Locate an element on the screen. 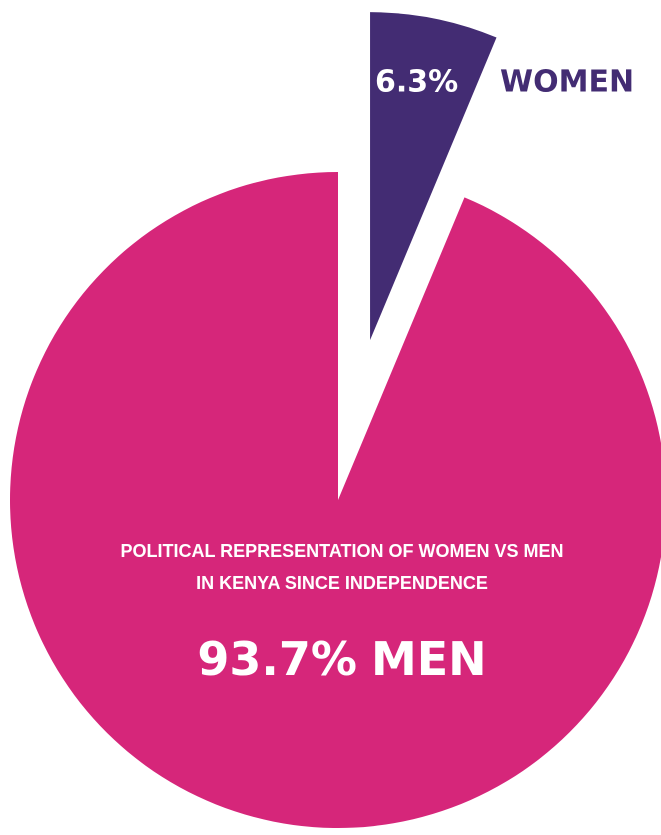 The width and height of the screenshot is (661, 835). chart-title-line: IN KENYA SINCE INDEPENDENCE is located at coordinates (342, 583).